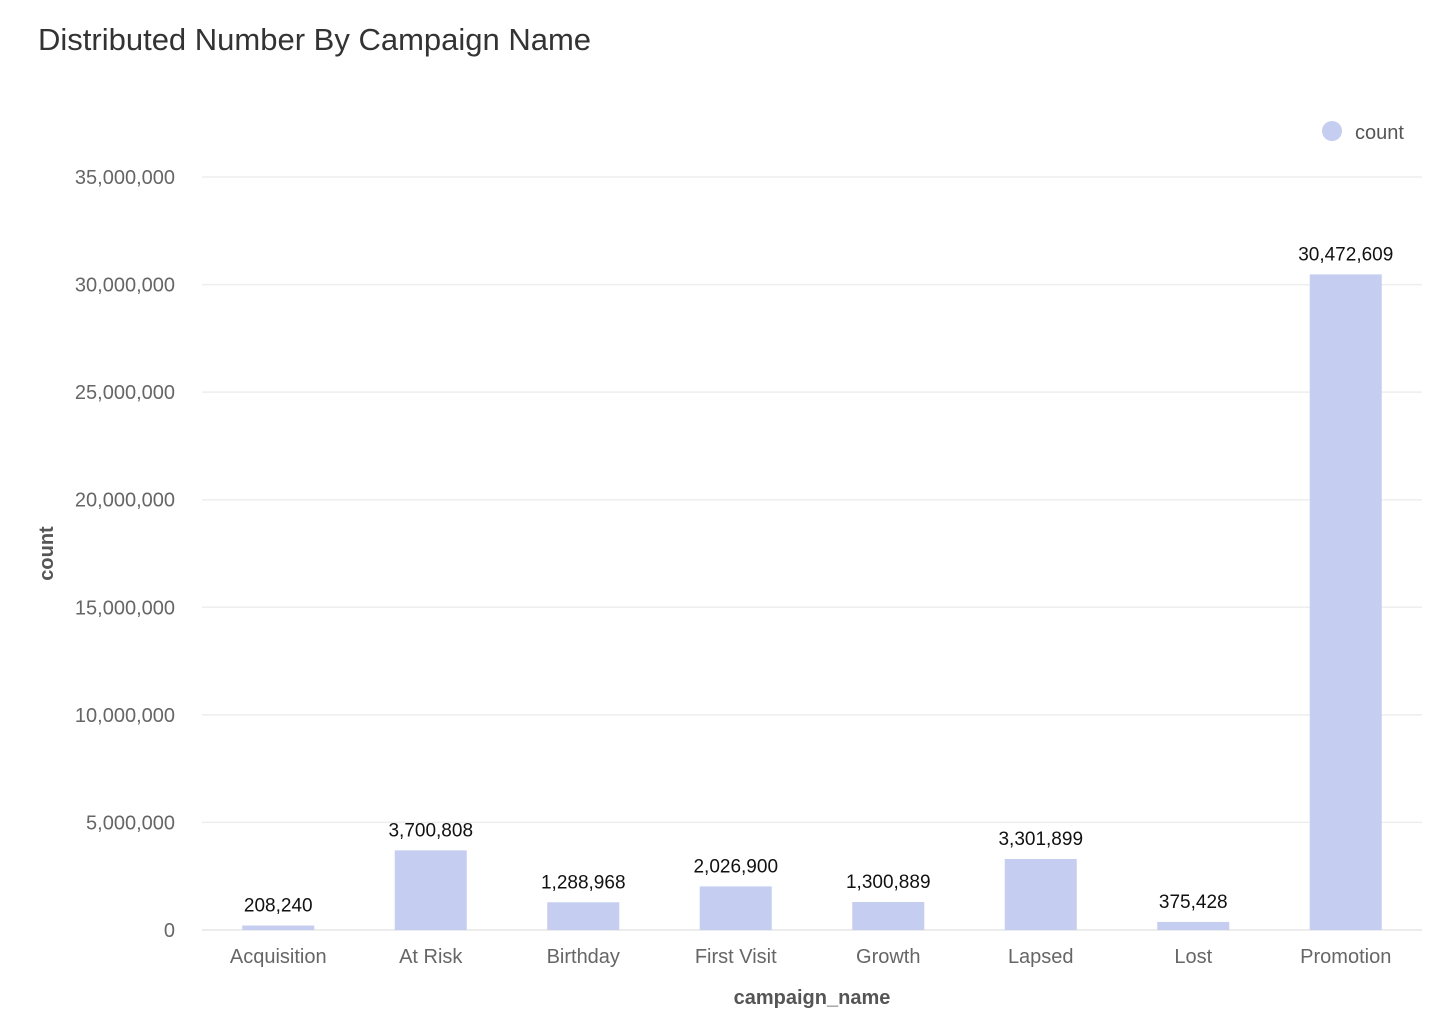  What do you see at coordinates (125, 608) in the screenshot?
I see `y-tick-label: 15,000,000` at bounding box center [125, 608].